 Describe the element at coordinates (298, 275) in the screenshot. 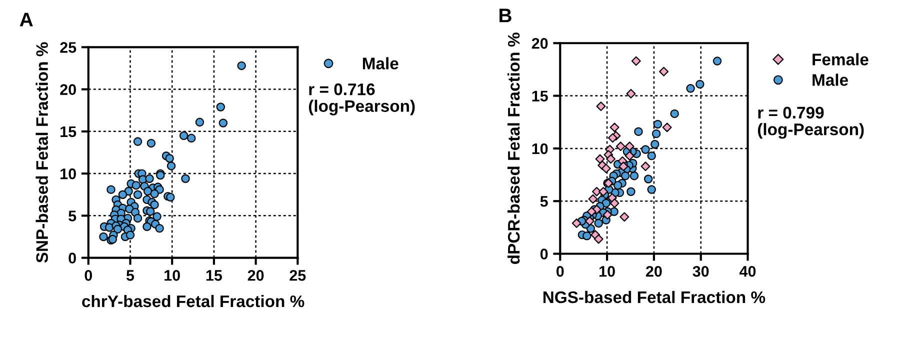

I see `x-tick-label: 25` at that location.